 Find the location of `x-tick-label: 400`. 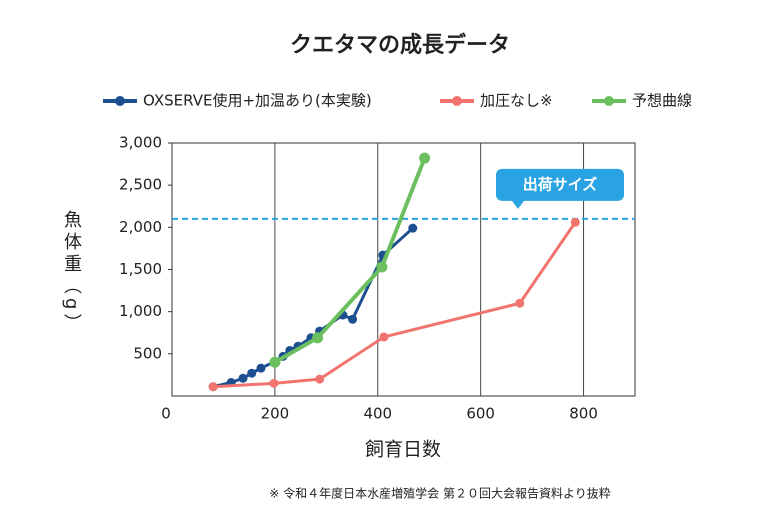

x-tick-label: 400 is located at coordinates (377, 414).